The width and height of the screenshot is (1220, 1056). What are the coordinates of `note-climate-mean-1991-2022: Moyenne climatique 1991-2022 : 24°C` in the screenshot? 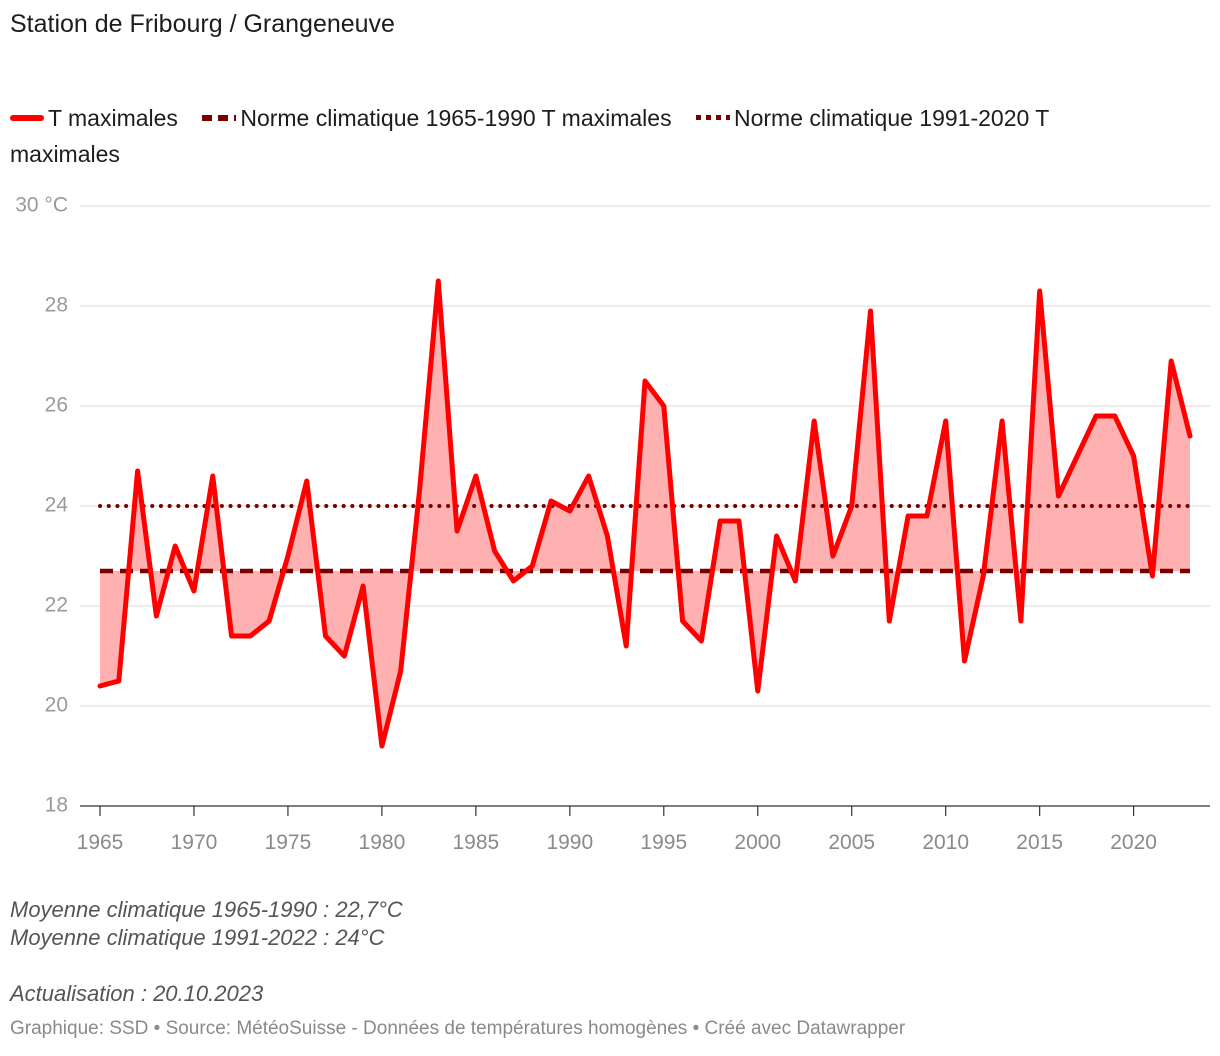 It's located at (197, 937).